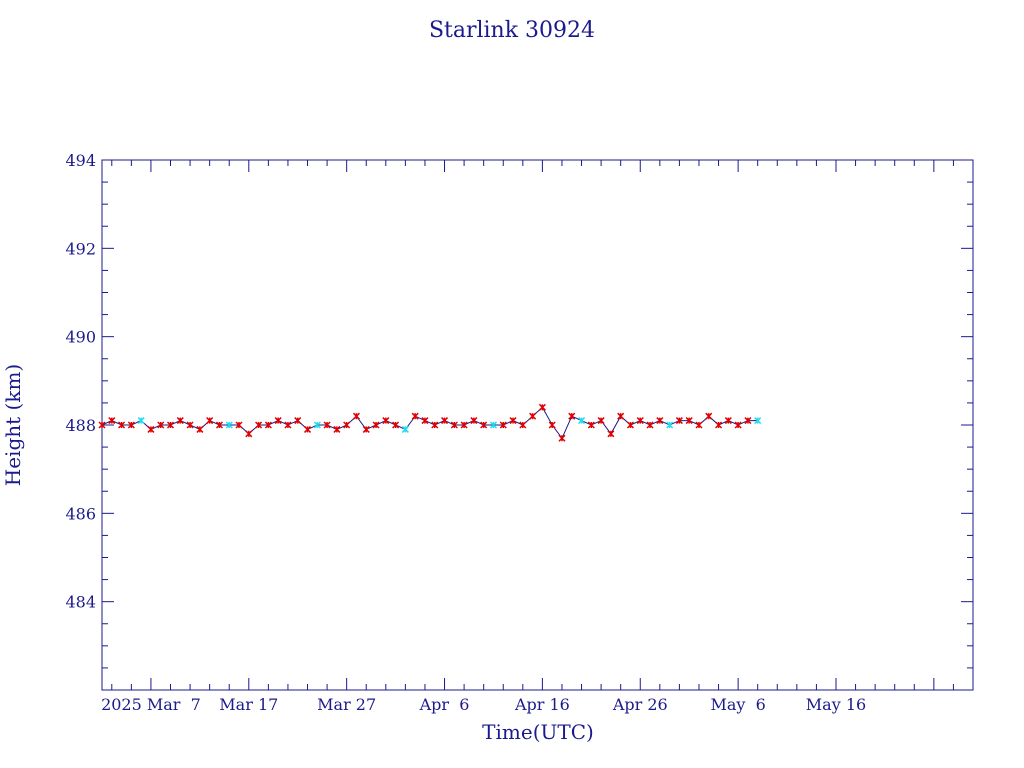 This screenshot has height=768, width=1024. Describe the element at coordinates (80, 248) in the screenshot. I see `y-tick-label: 492` at that location.